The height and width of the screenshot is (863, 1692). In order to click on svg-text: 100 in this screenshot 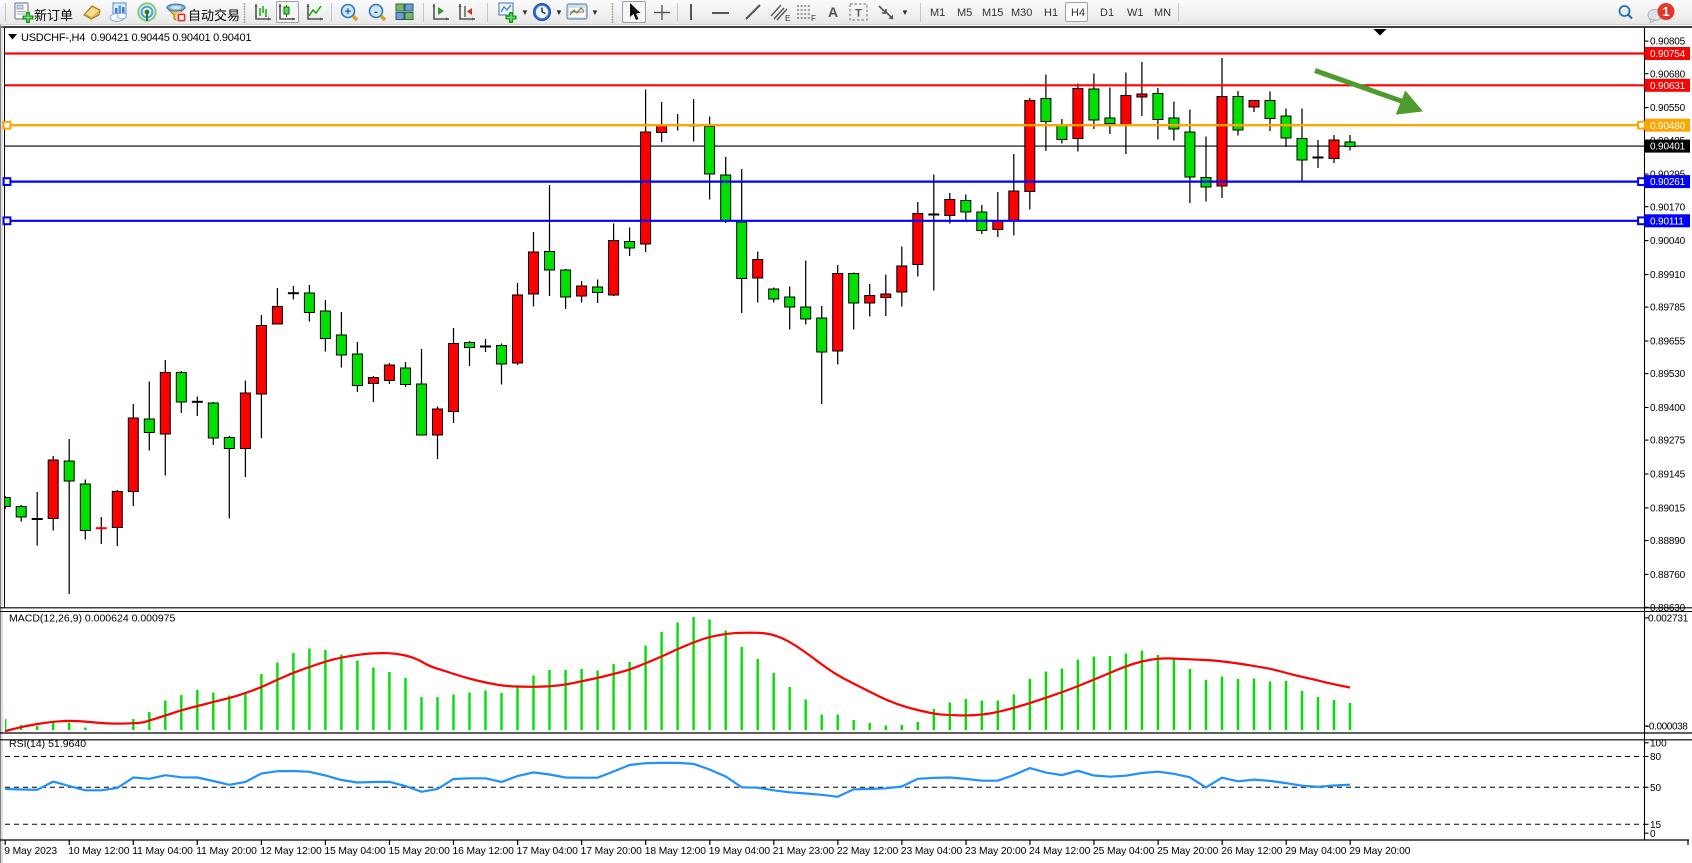, I will do `click(1658, 743)`.